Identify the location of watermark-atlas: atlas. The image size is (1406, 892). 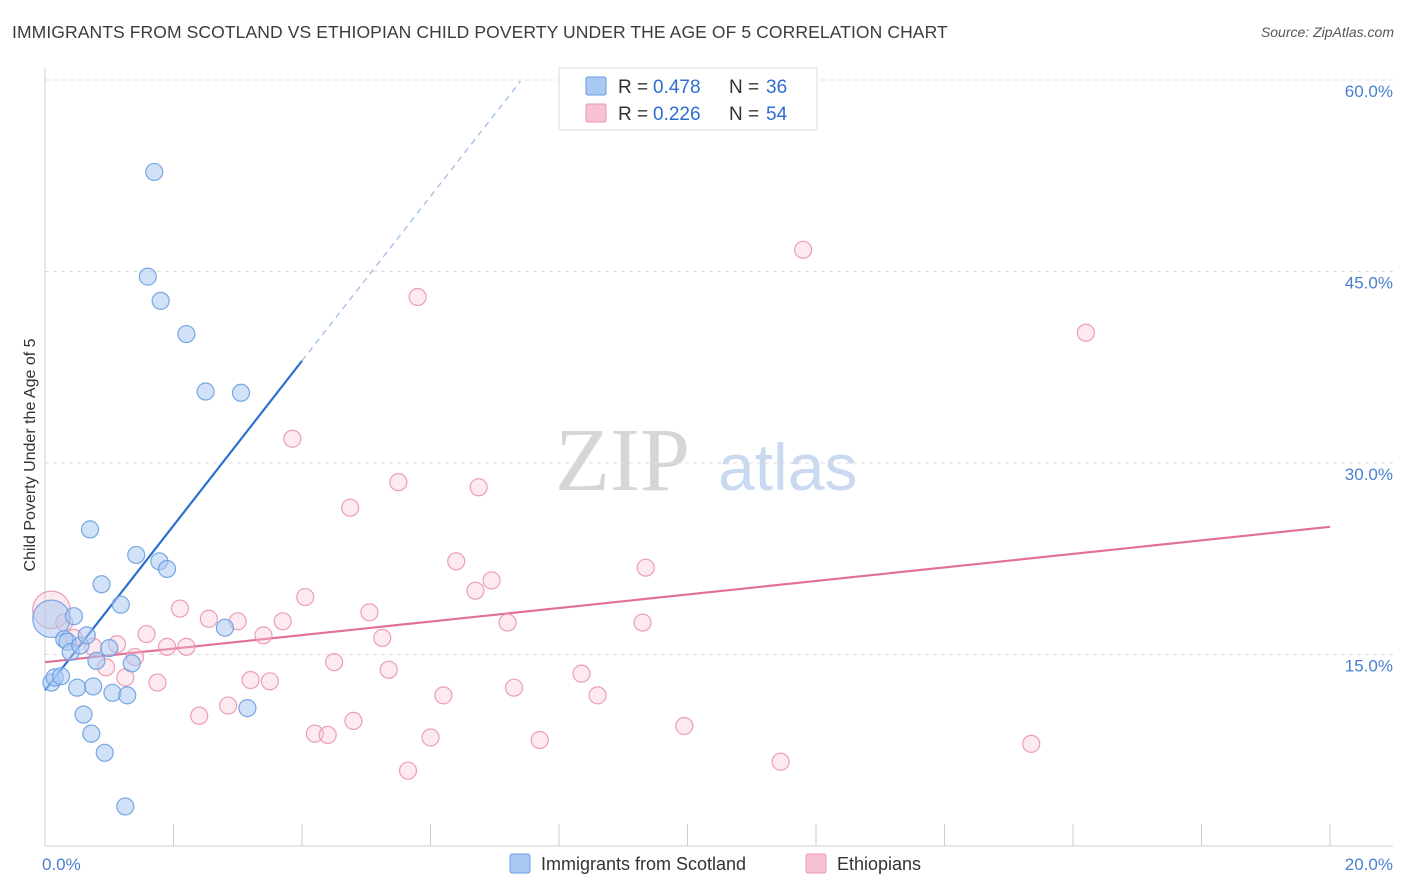
(787, 467).